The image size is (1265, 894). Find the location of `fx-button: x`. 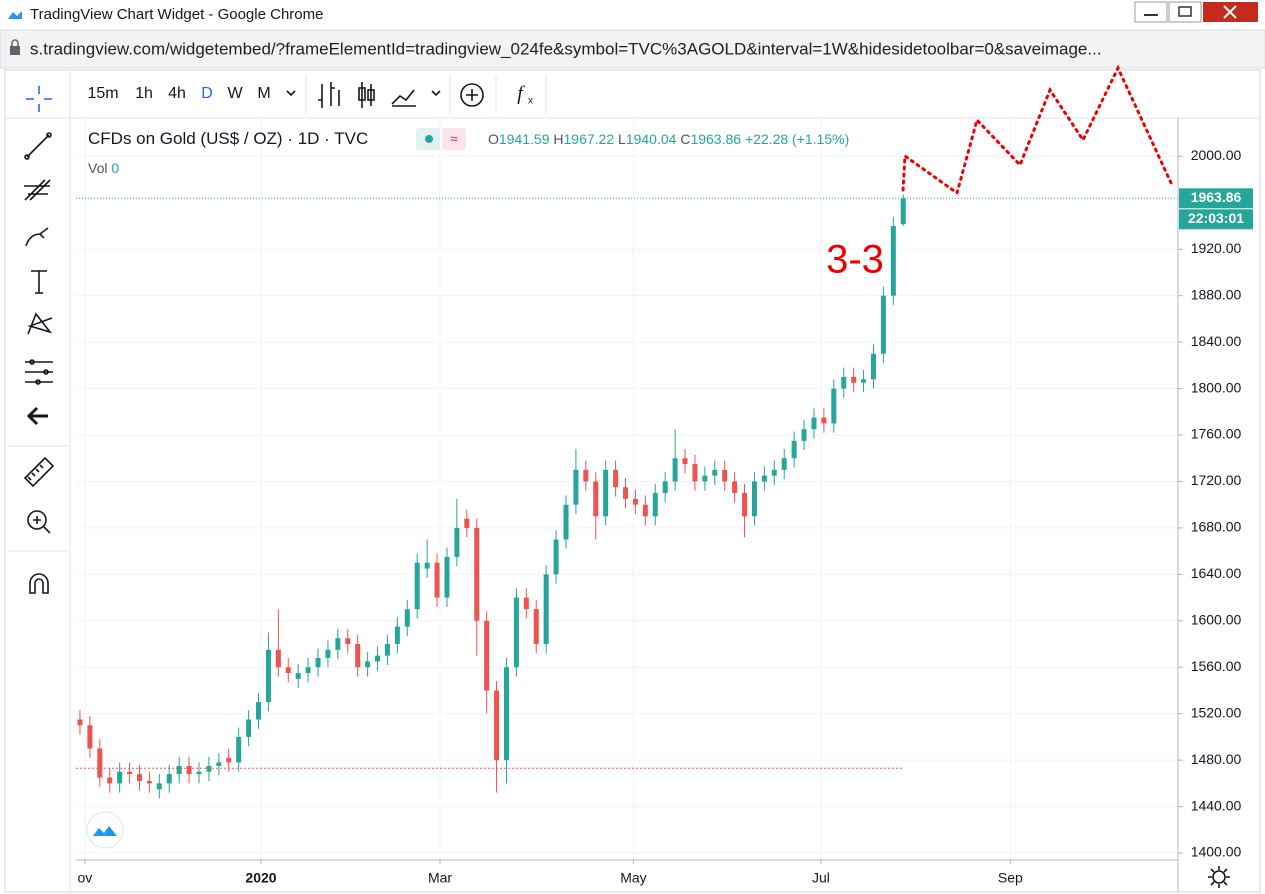

fx-button: x is located at coordinates (530, 101).